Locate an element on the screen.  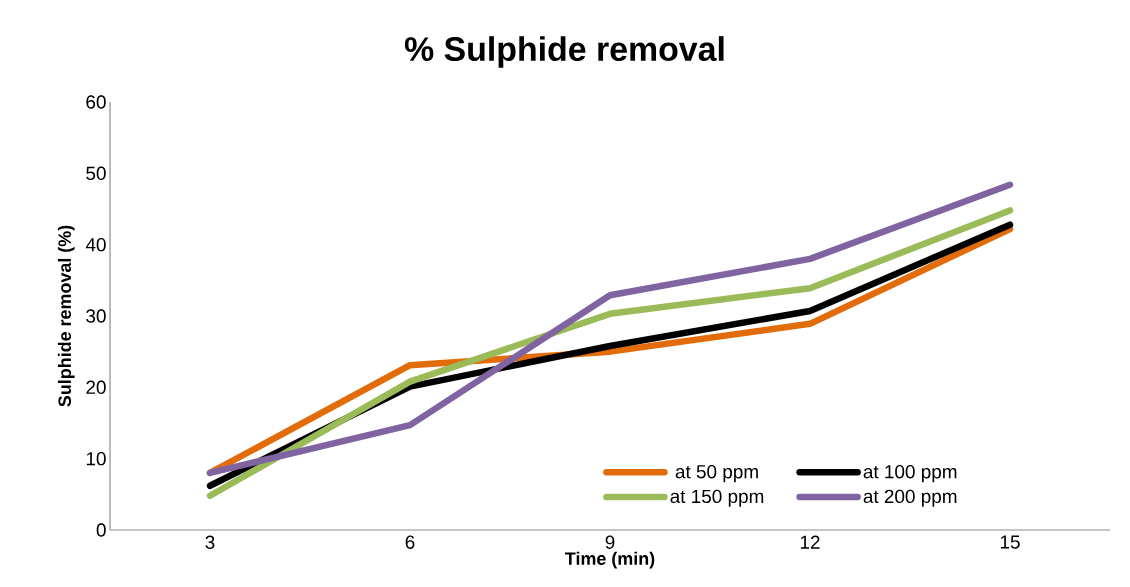
legend-label: at 50 ppm is located at coordinates (716, 473).